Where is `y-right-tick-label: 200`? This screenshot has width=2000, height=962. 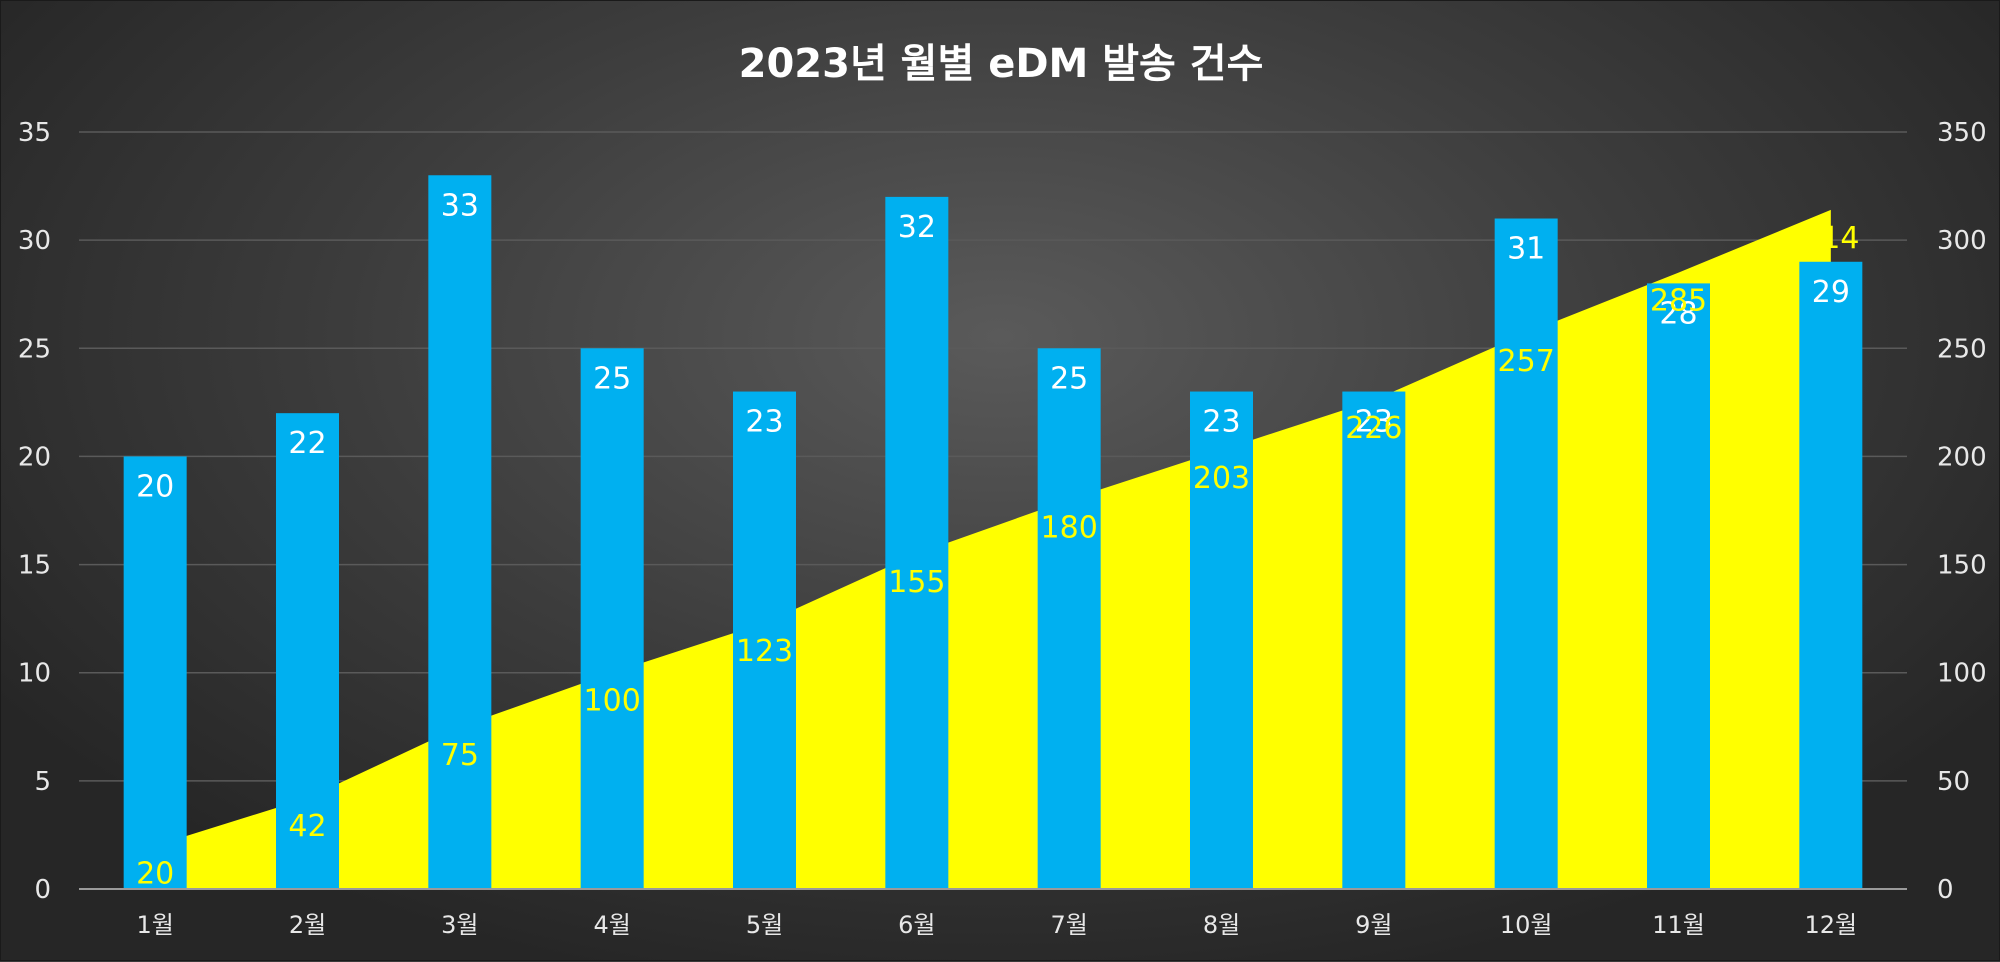
y-right-tick-label: 200 is located at coordinates (1962, 457).